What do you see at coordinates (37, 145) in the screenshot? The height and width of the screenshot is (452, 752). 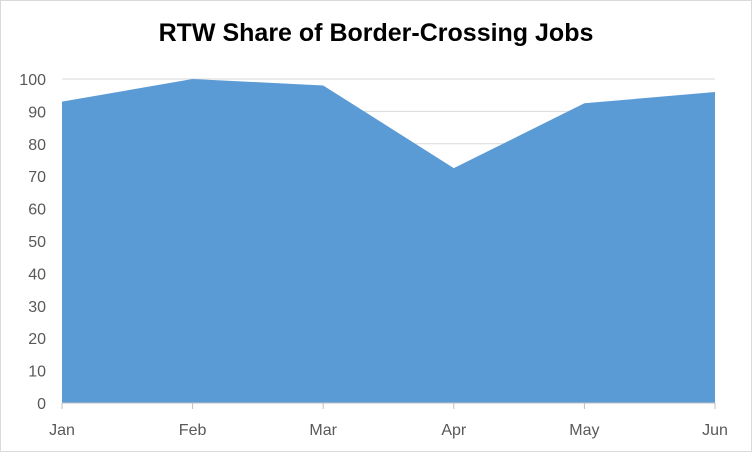 I see `y-tick-label: 80` at bounding box center [37, 145].